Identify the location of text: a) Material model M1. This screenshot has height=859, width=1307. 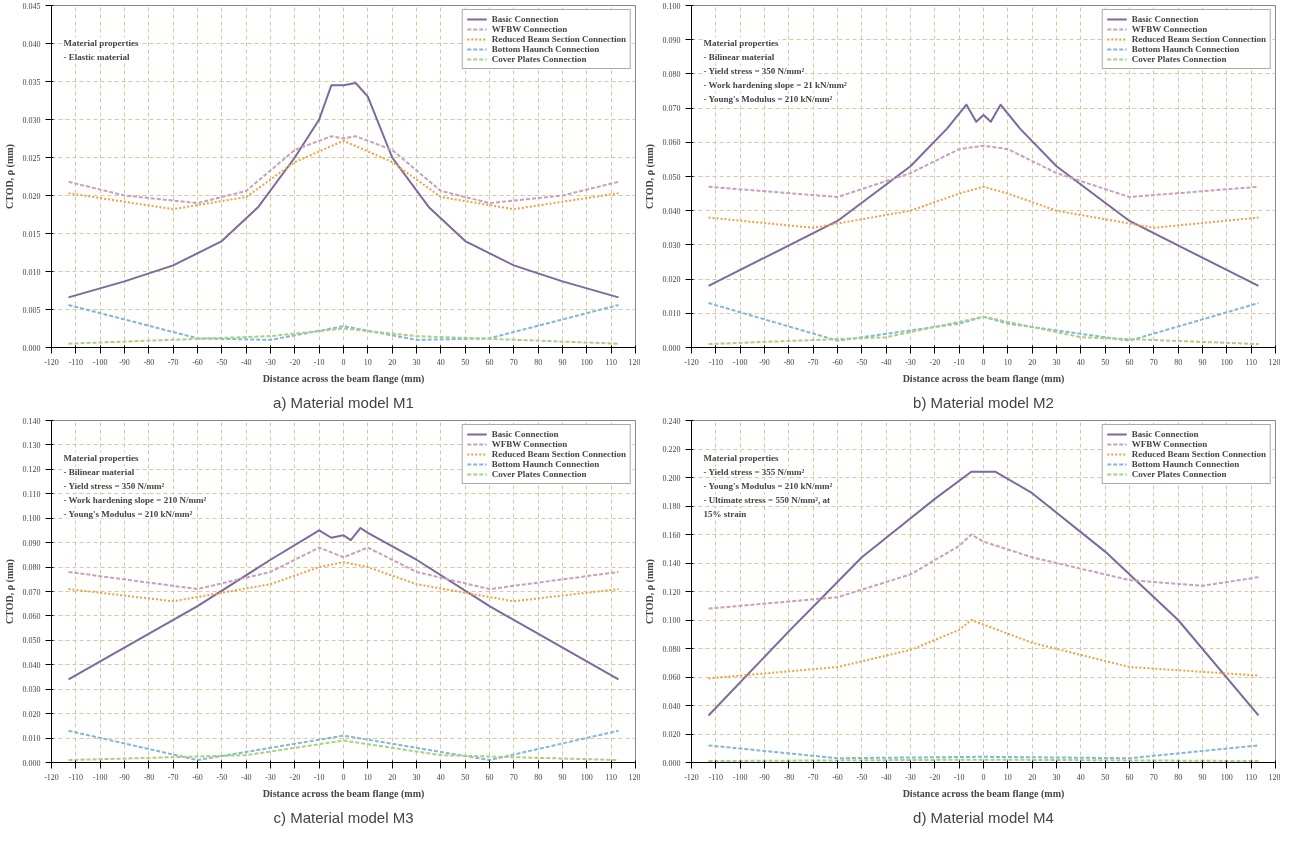
(343, 402).